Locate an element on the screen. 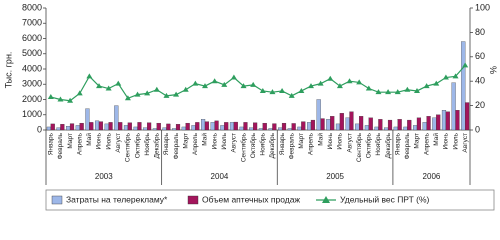 The image size is (500, 240). y2-axis-label: % is located at coordinates (493, 70).